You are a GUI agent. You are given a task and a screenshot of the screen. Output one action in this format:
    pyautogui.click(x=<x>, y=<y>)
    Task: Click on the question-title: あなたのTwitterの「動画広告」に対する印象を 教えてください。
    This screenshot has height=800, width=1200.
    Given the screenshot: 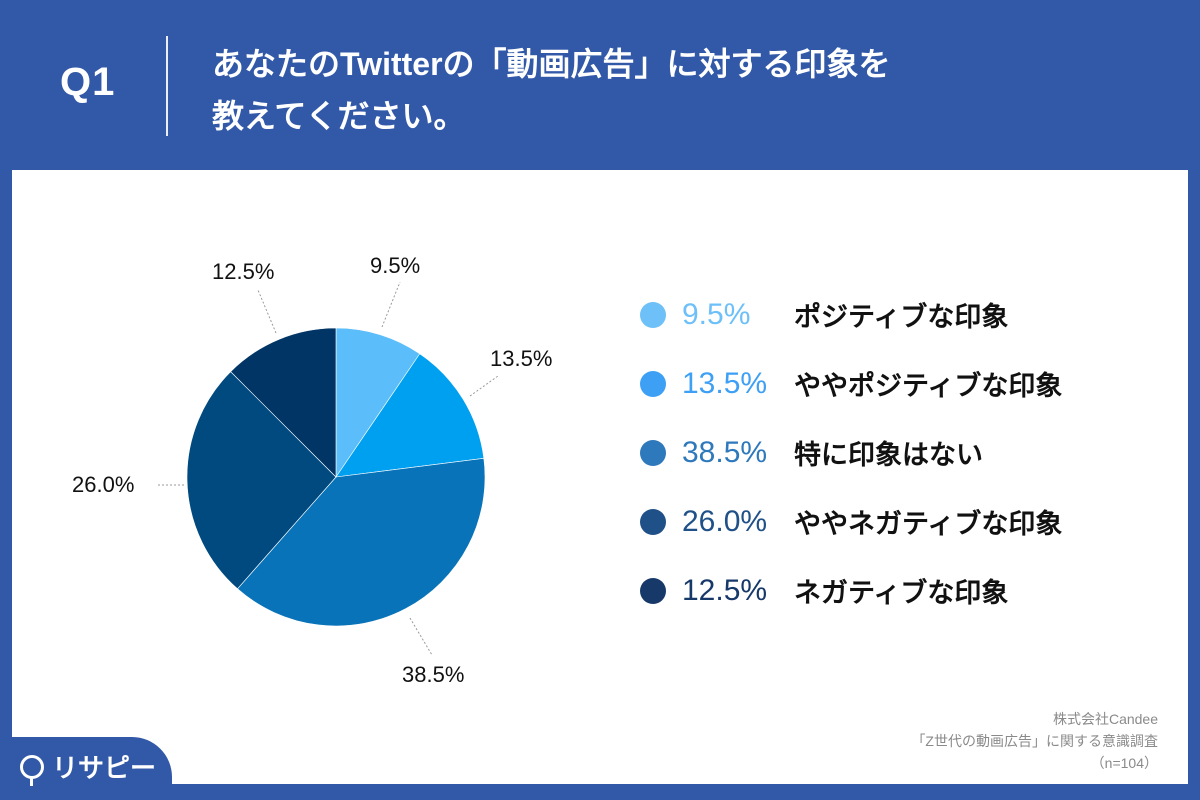 What is the action you would take?
    pyautogui.click(x=551, y=90)
    